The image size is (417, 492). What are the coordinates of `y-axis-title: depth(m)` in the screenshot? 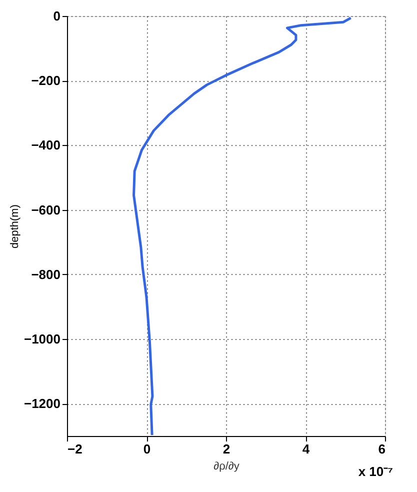 It's located at (14, 226).